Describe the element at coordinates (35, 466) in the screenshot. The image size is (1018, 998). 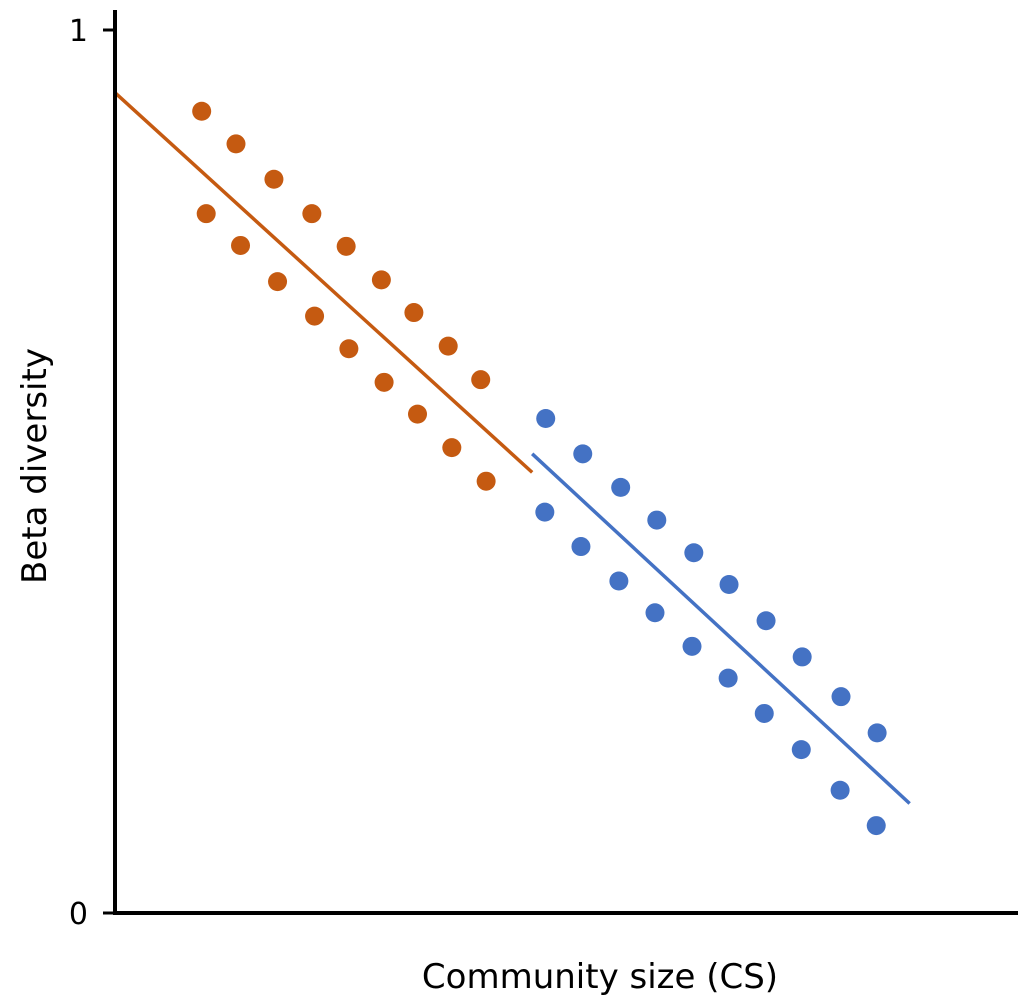
I see `y-axis-title: Beta diversity` at that location.